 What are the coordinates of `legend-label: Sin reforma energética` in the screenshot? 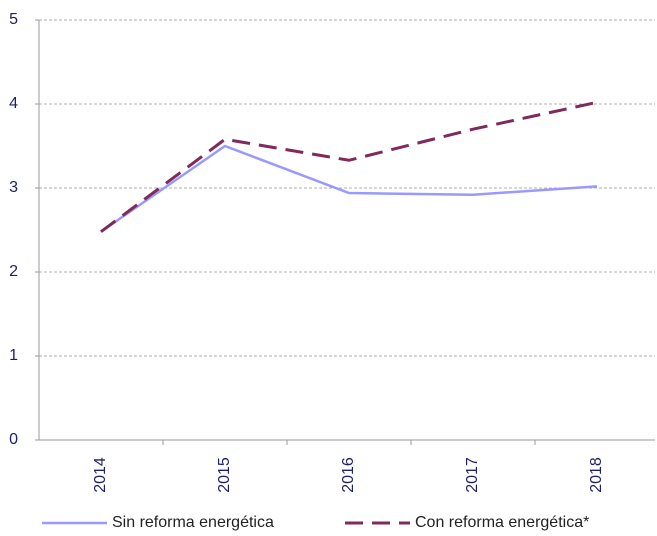 It's located at (193, 522).